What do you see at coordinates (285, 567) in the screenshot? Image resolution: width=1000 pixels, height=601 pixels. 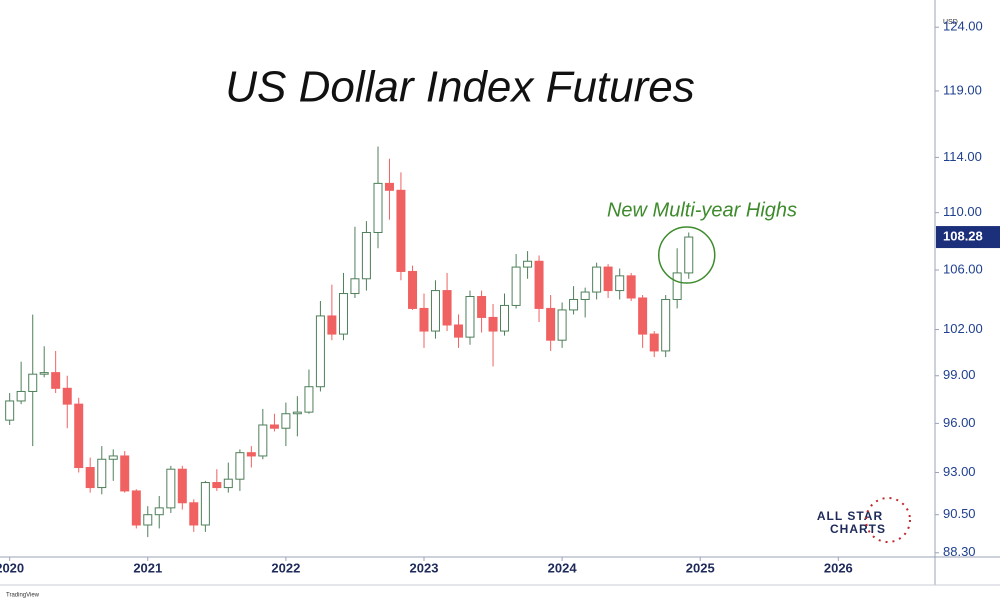 I see `x-tick-label: 2022` at bounding box center [285, 567].